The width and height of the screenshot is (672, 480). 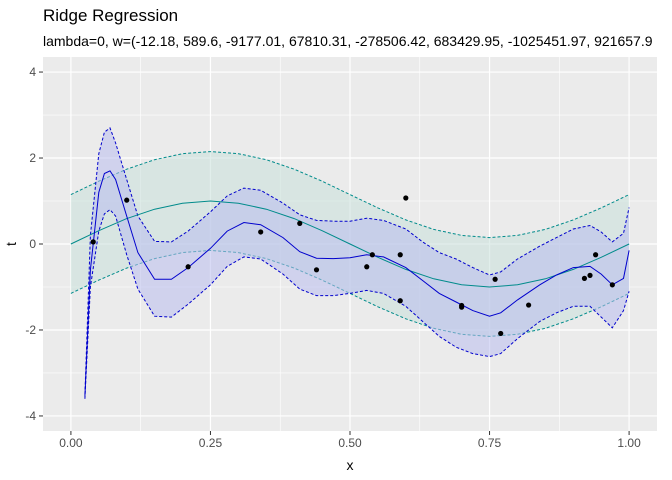 I want to click on x-tick-label: 0.75, so click(x=490, y=443).